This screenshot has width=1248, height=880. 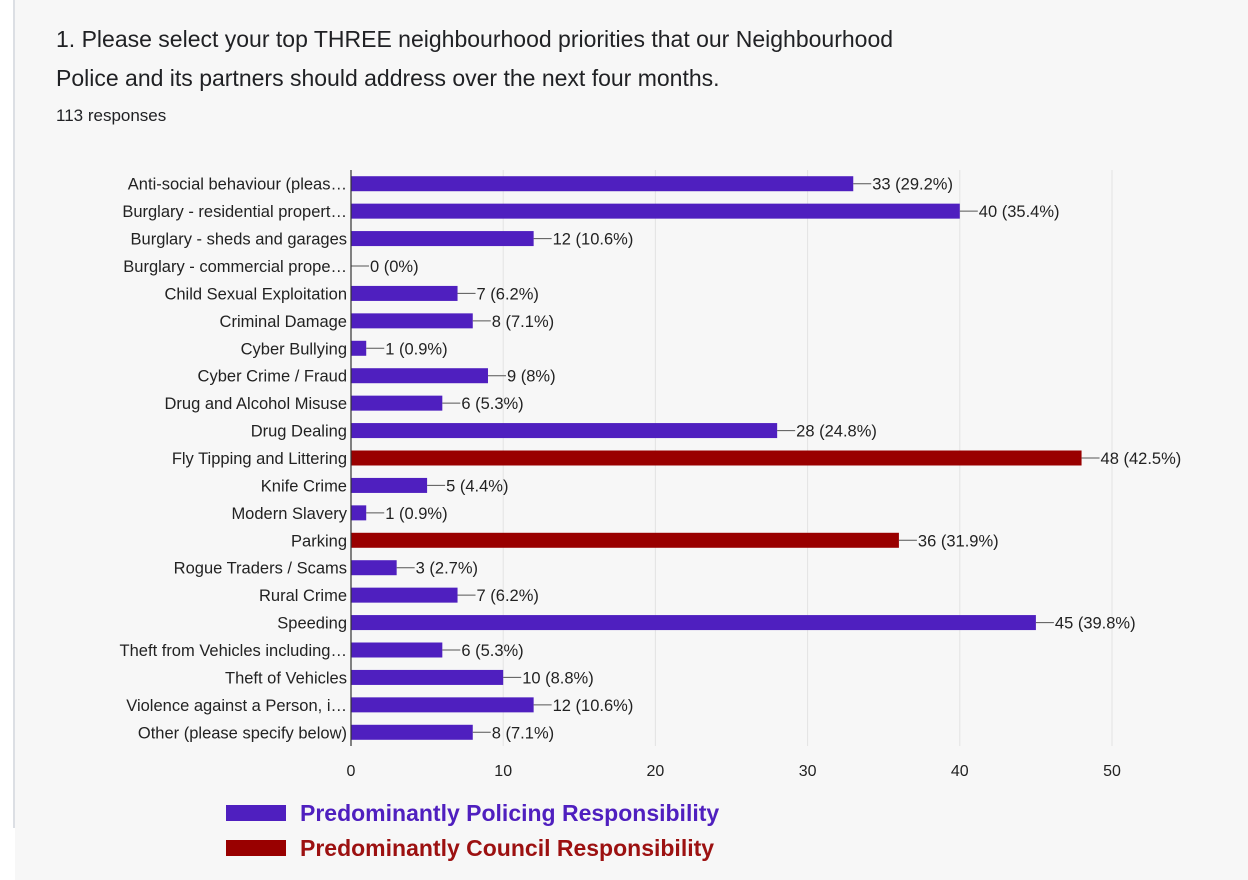 What do you see at coordinates (394, 267) in the screenshot?
I see `data-label: 0 (0%)` at bounding box center [394, 267].